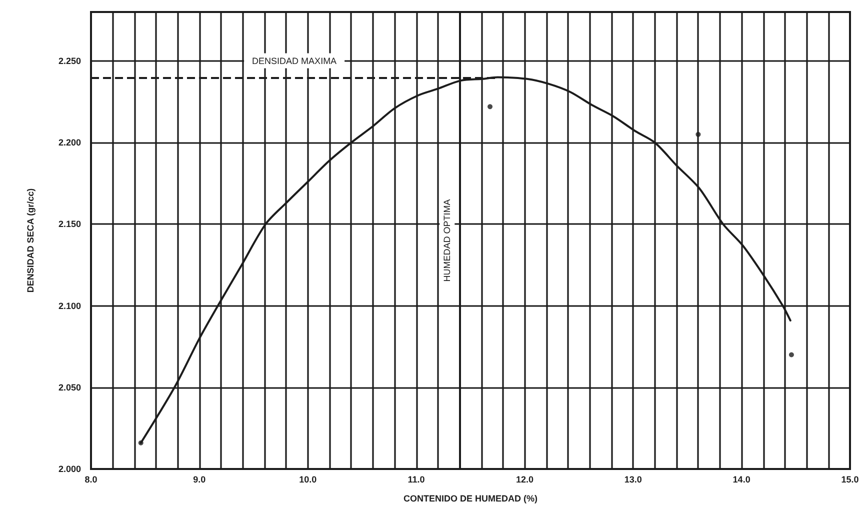  What do you see at coordinates (199, 479) in the screenshot?
I see `x-tick-label: 9.0` at bounding box center [199, 479].